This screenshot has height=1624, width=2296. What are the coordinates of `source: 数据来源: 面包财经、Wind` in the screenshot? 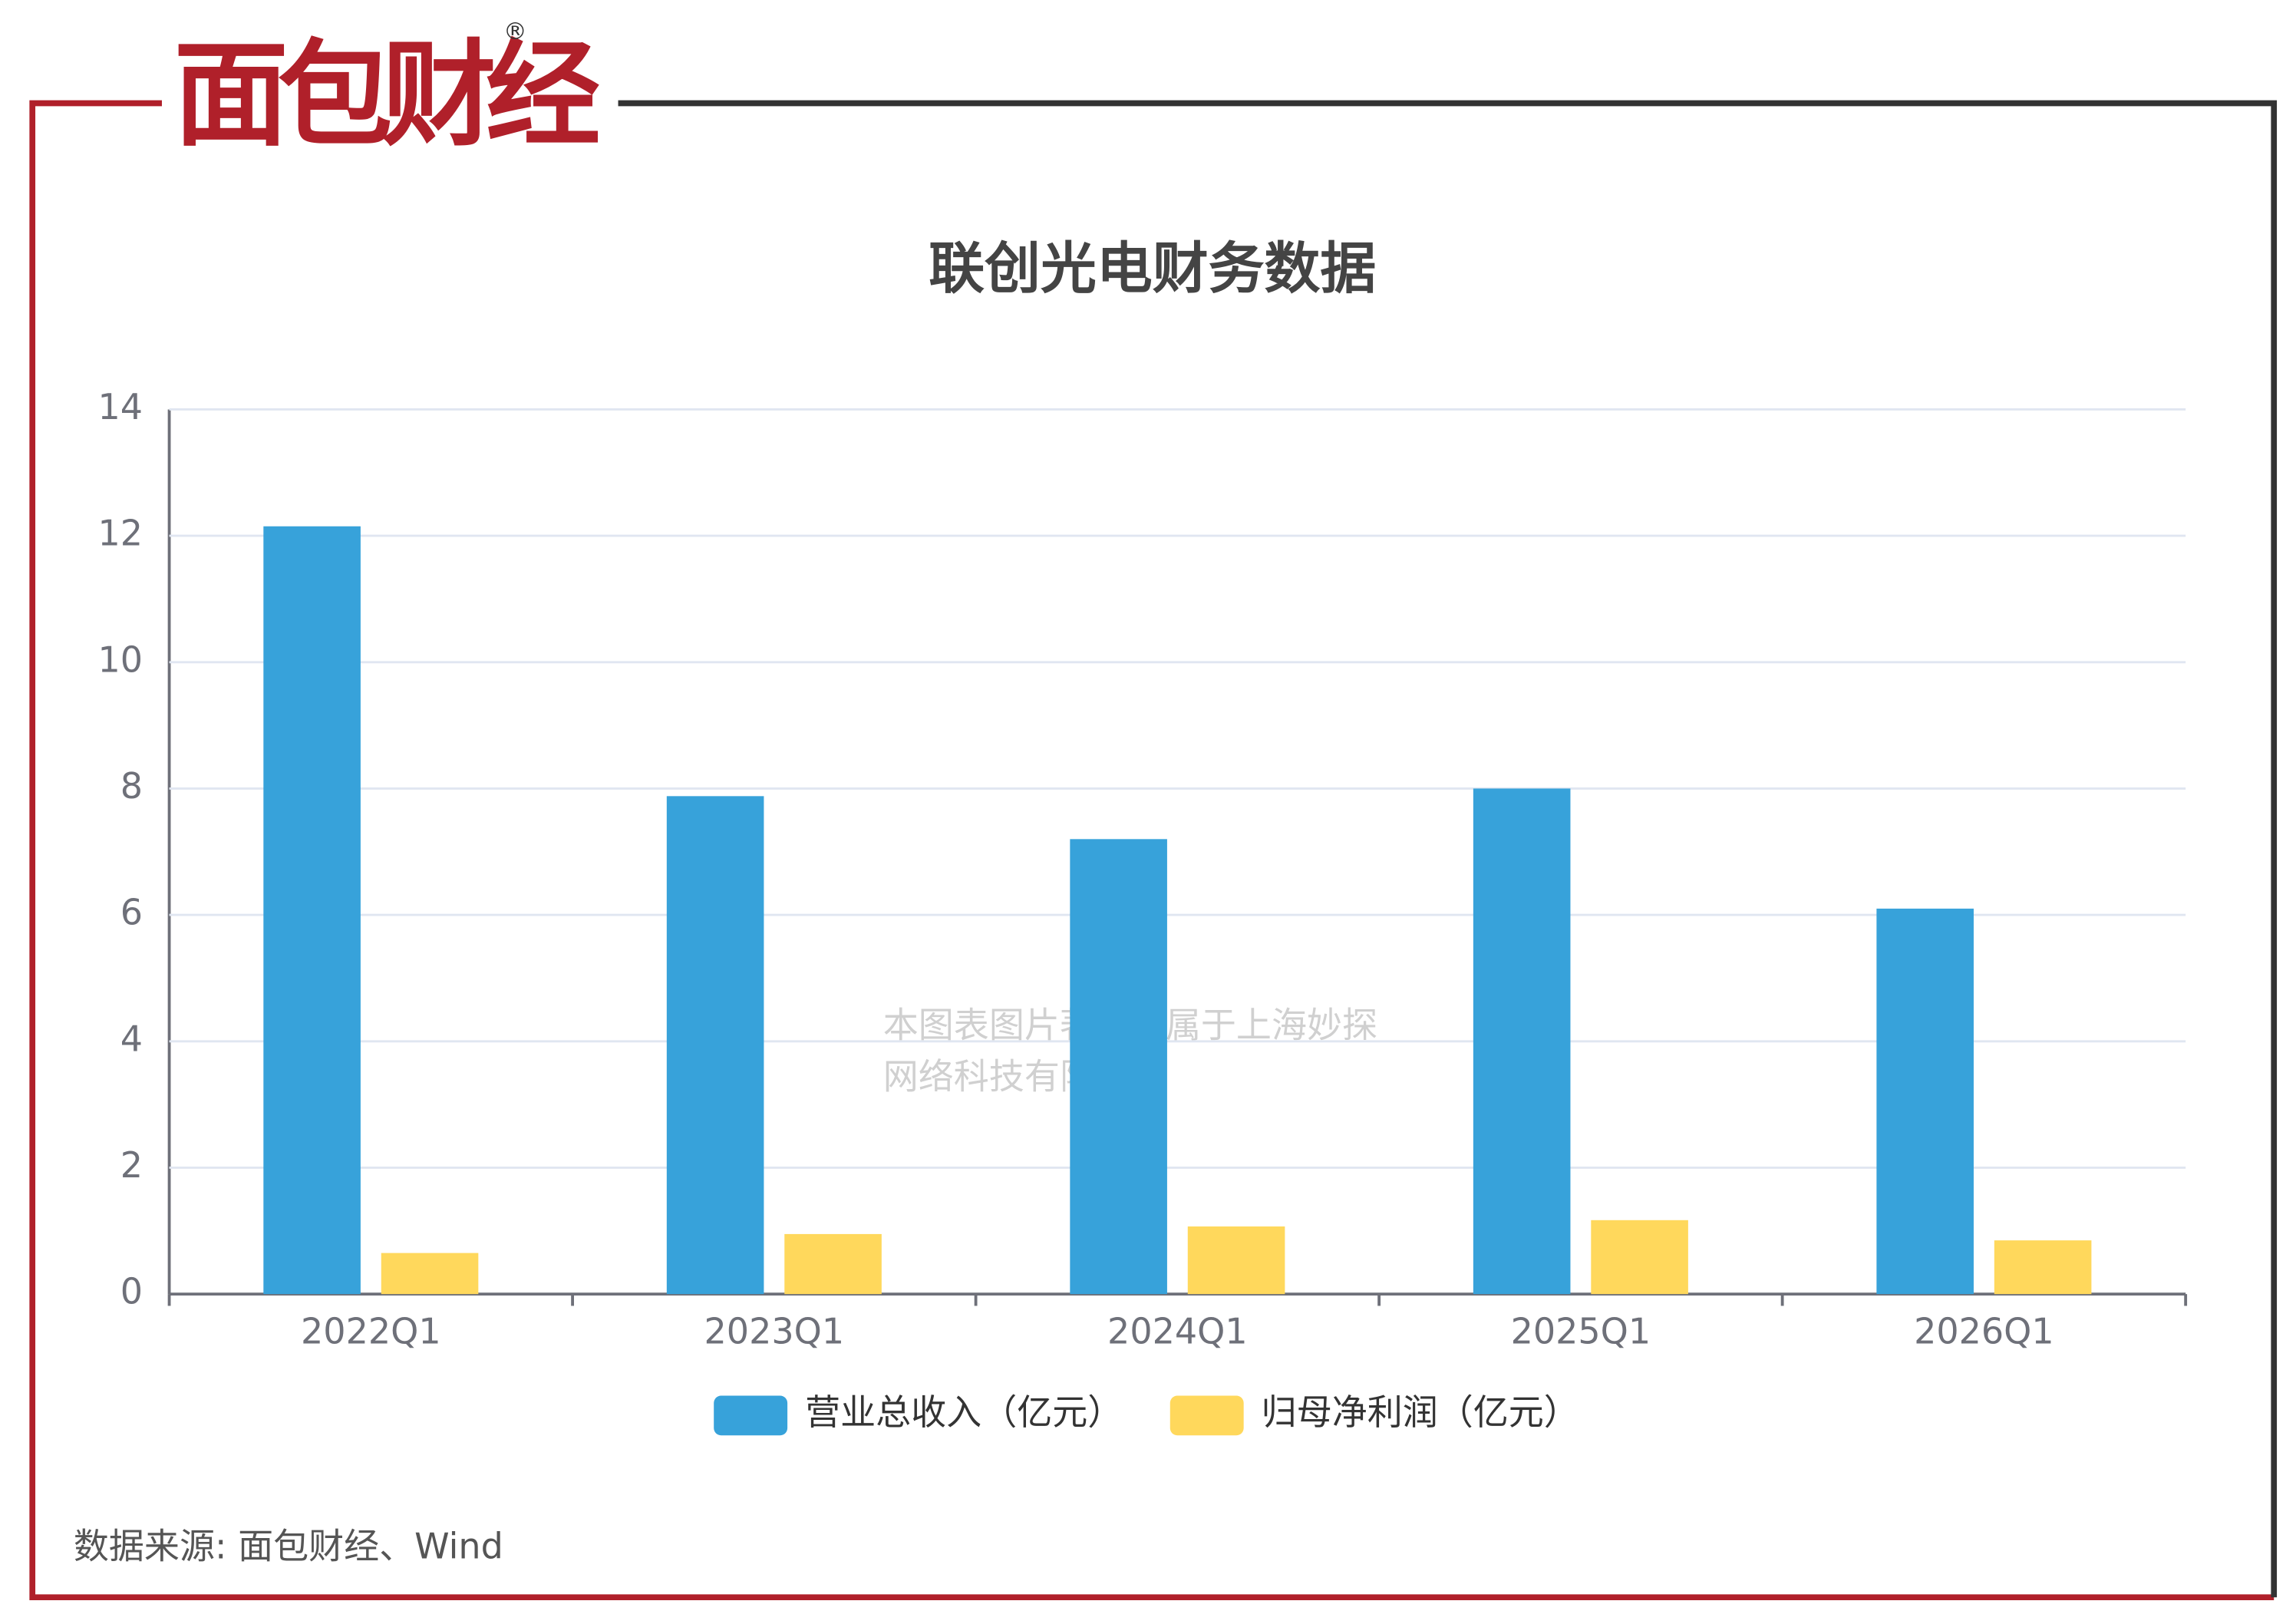 It's located at (288, 1545).